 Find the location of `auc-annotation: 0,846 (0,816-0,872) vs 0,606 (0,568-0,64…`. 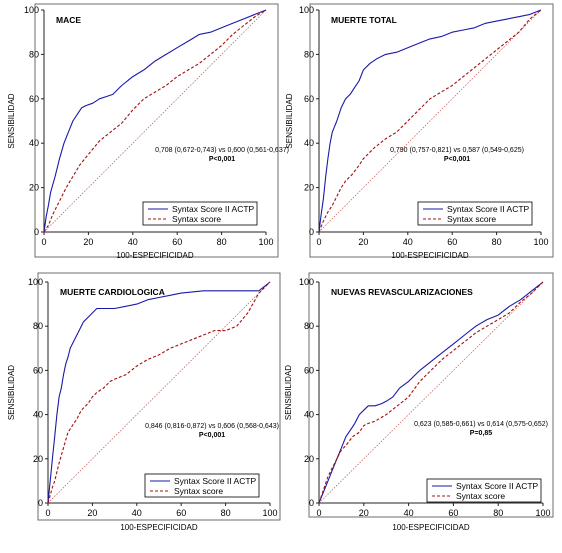

auc-annotation: 0,846 (0,816-0,872) vs 0,606 (0,568-0,64… is located at coordinates (212, 426).